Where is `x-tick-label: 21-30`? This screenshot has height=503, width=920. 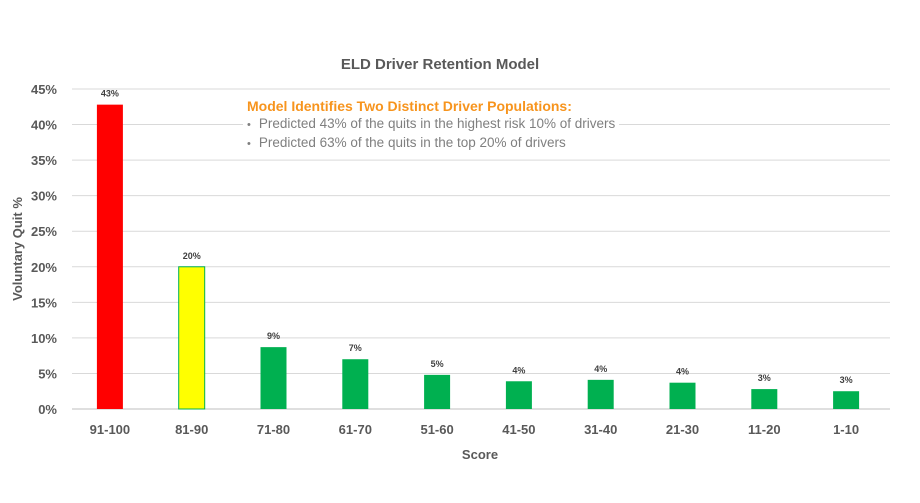 x-tick-label: 21-30 is located at coordinates (682, 429).